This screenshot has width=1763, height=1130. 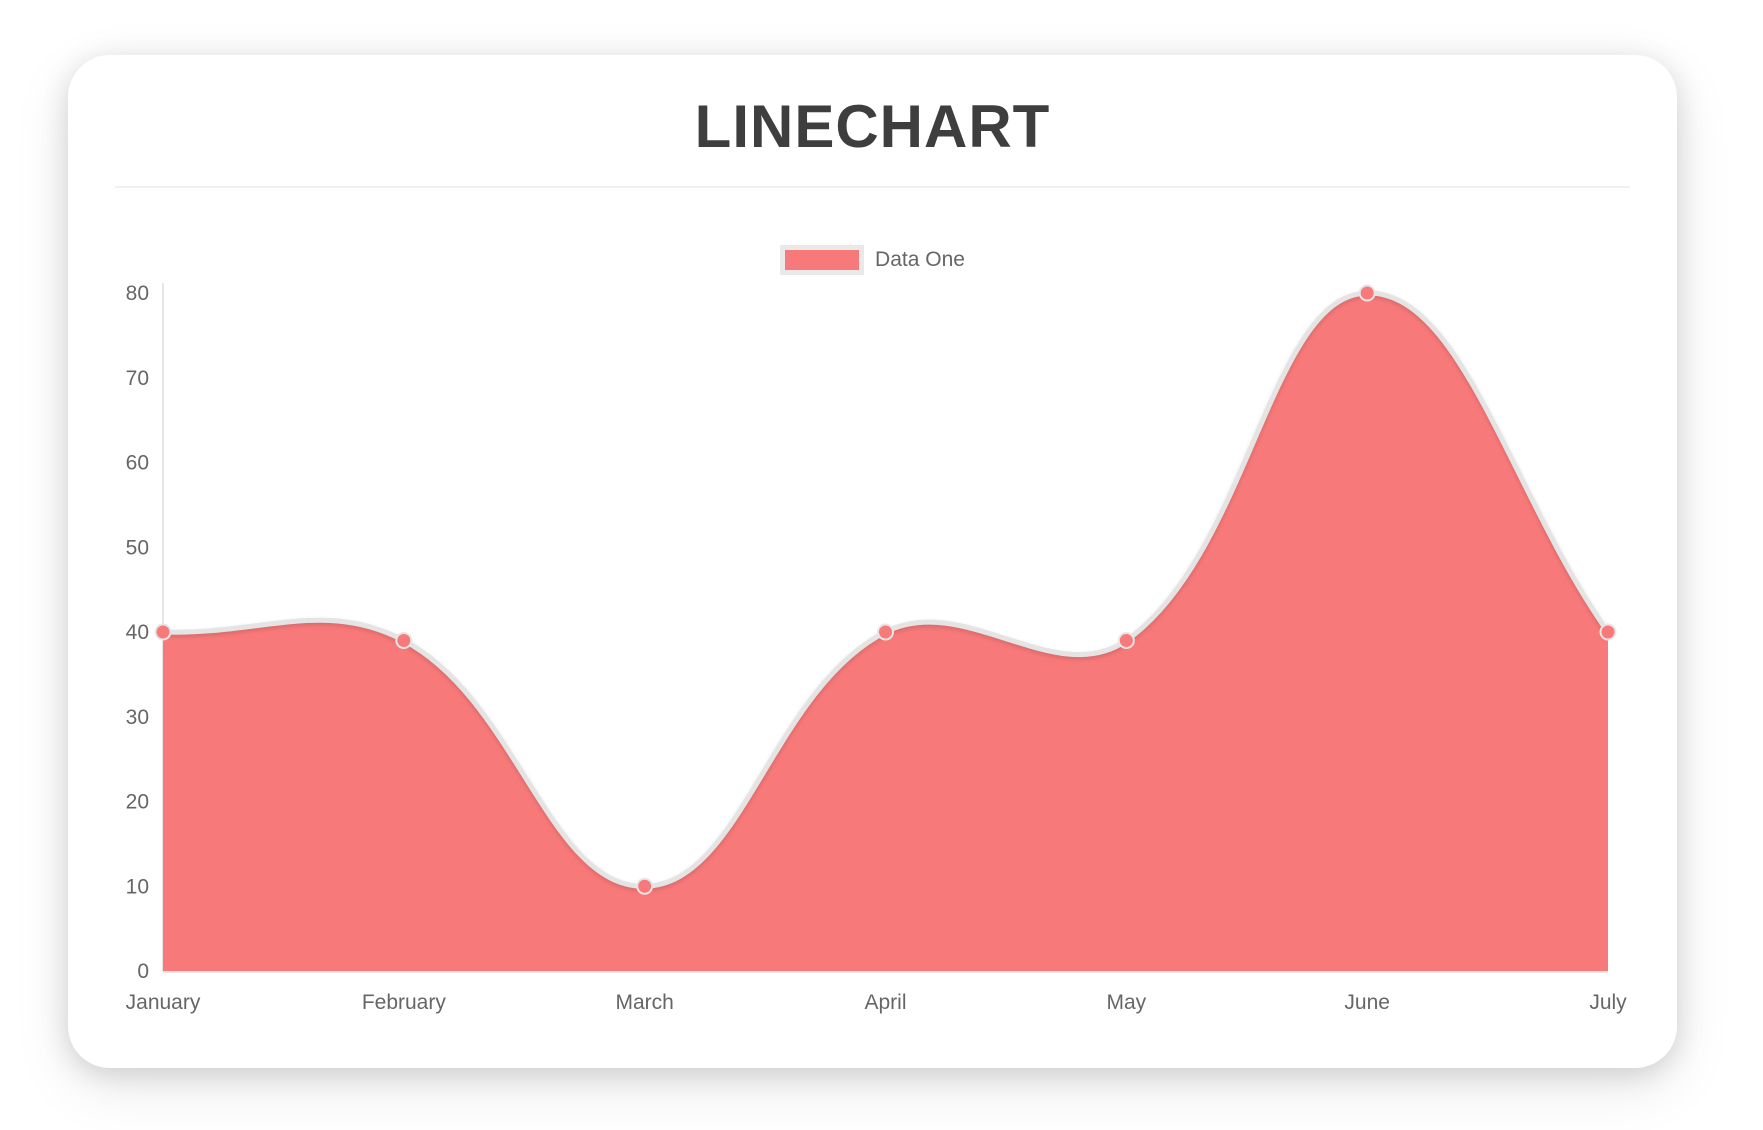 I want to click on y-tick-label-80: 80, so click(x=137, y=293).